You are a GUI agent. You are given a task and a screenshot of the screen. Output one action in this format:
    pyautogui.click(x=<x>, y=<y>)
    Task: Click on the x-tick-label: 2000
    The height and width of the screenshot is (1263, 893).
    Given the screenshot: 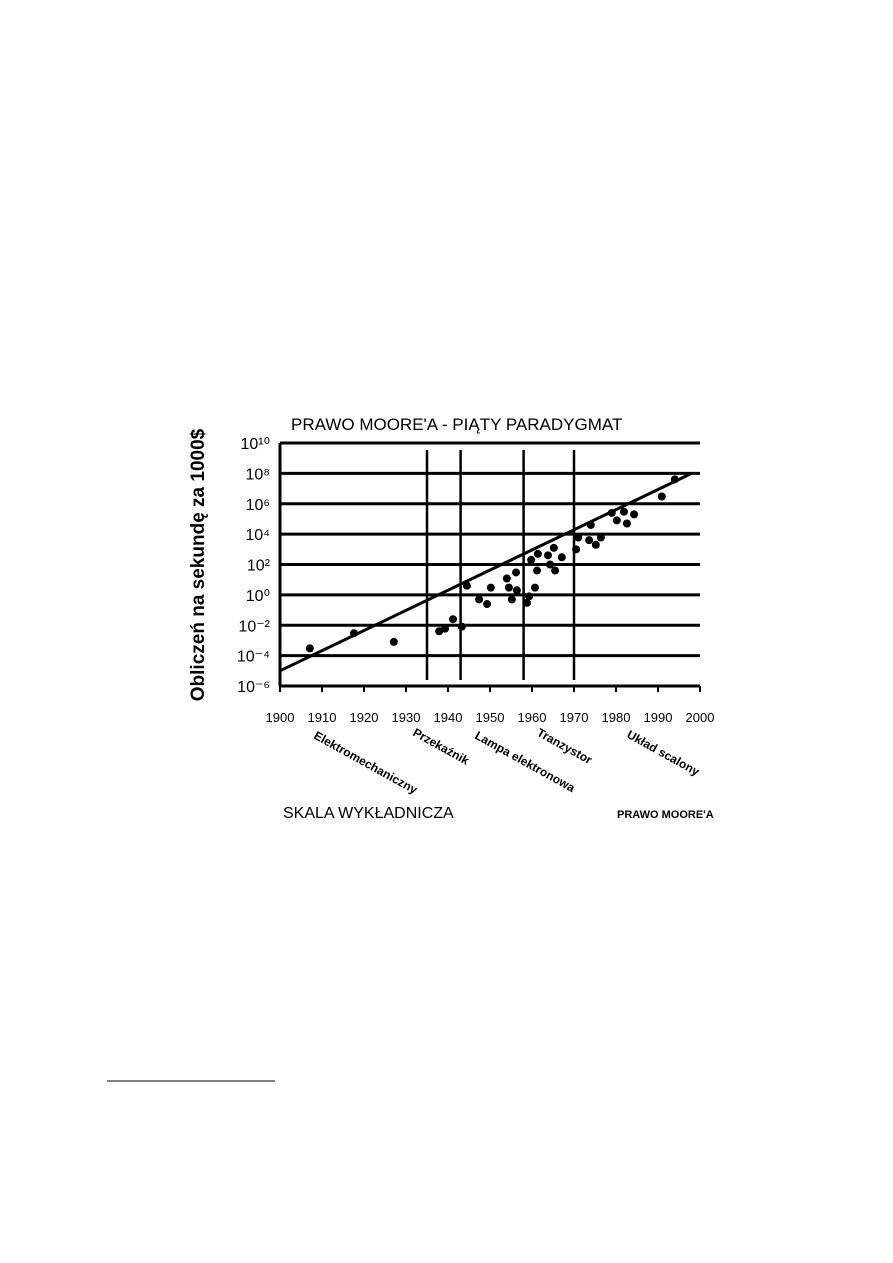 What is the action you would take?
    pyautogui.click(x=700, y=717)
    